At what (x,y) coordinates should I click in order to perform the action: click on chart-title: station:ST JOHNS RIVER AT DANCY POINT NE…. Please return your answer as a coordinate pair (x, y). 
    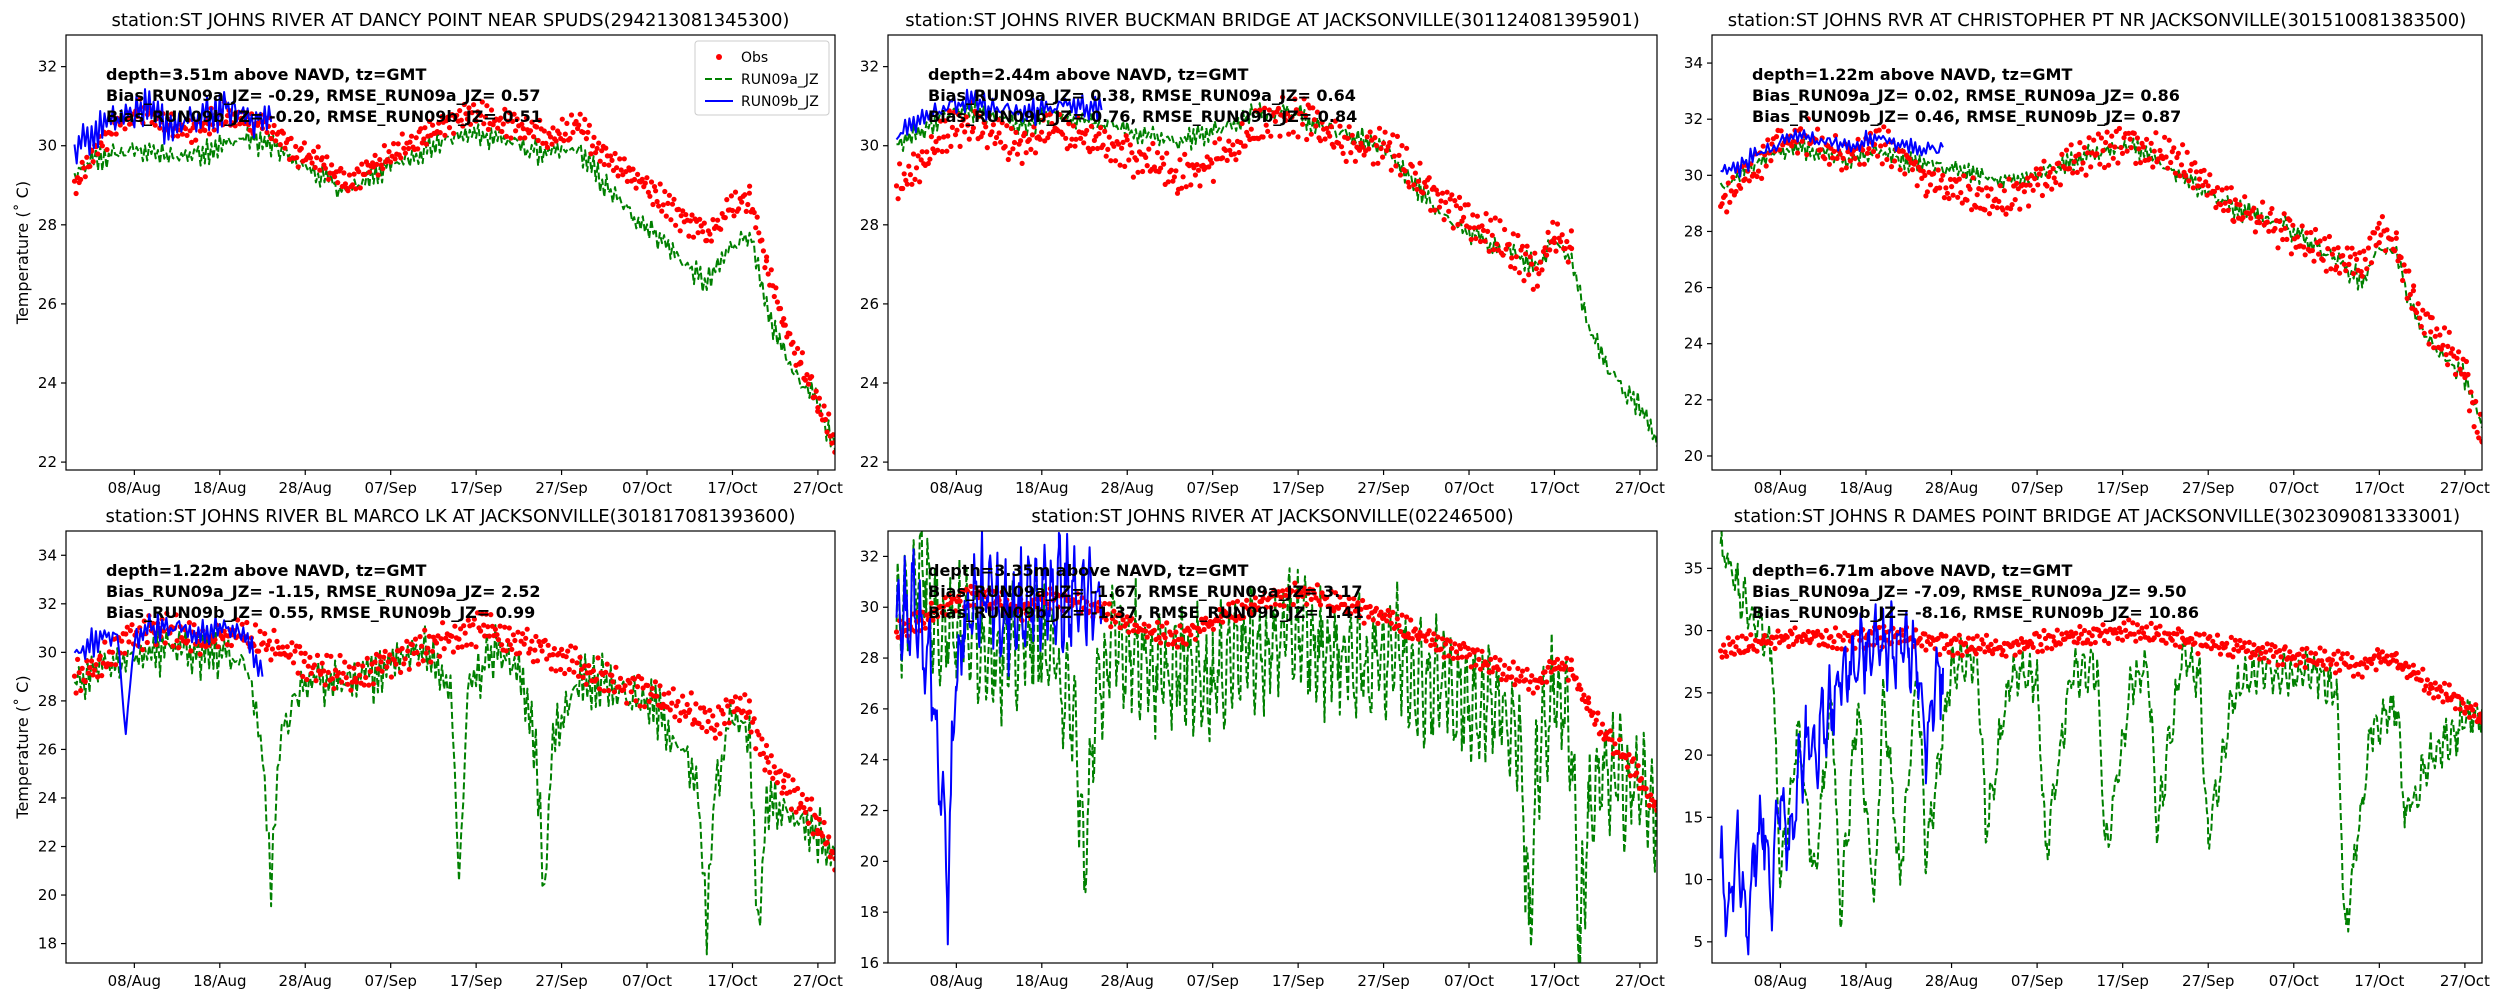
    Looking at the image, I should click on (451, 20).